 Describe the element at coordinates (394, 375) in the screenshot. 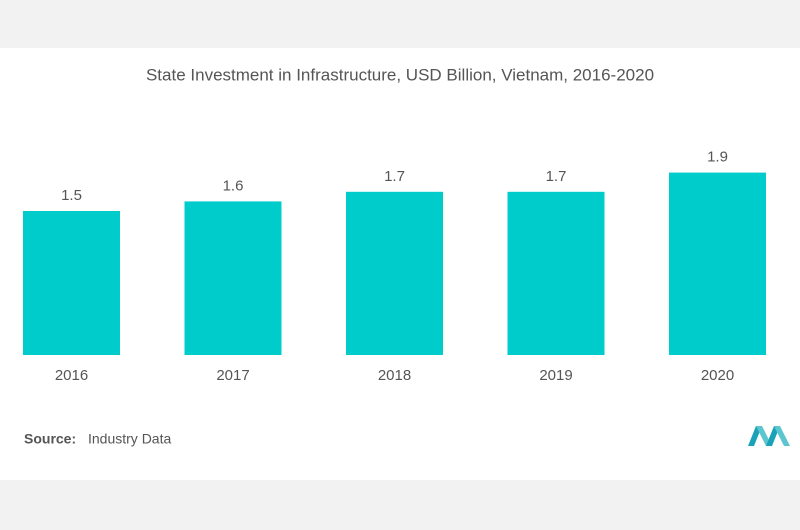

I see `x-tick-label: 2018` at that location.